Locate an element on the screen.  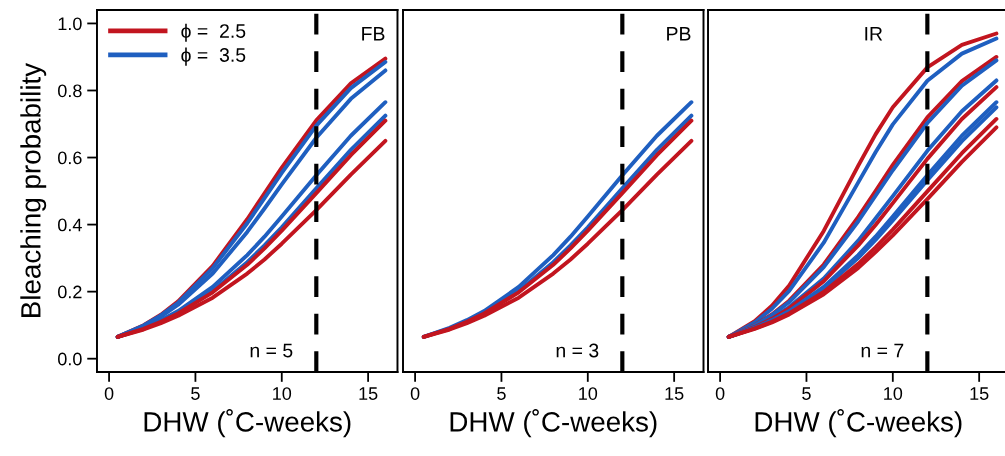
legend-label: ϕ = 2.5 is located at coordinates (213, 32).